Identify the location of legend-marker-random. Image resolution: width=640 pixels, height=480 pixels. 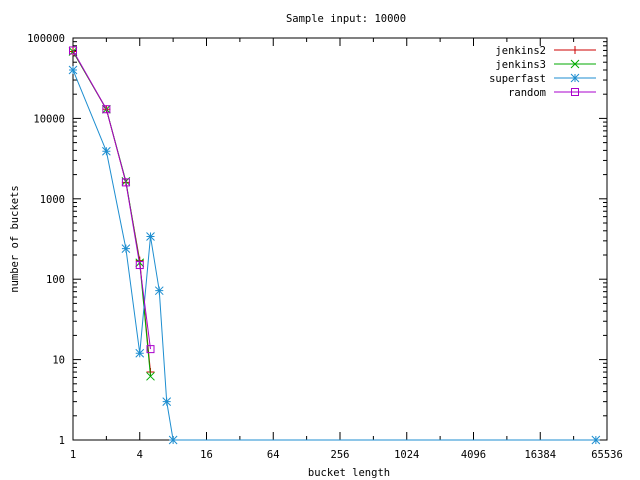
(575, 92).